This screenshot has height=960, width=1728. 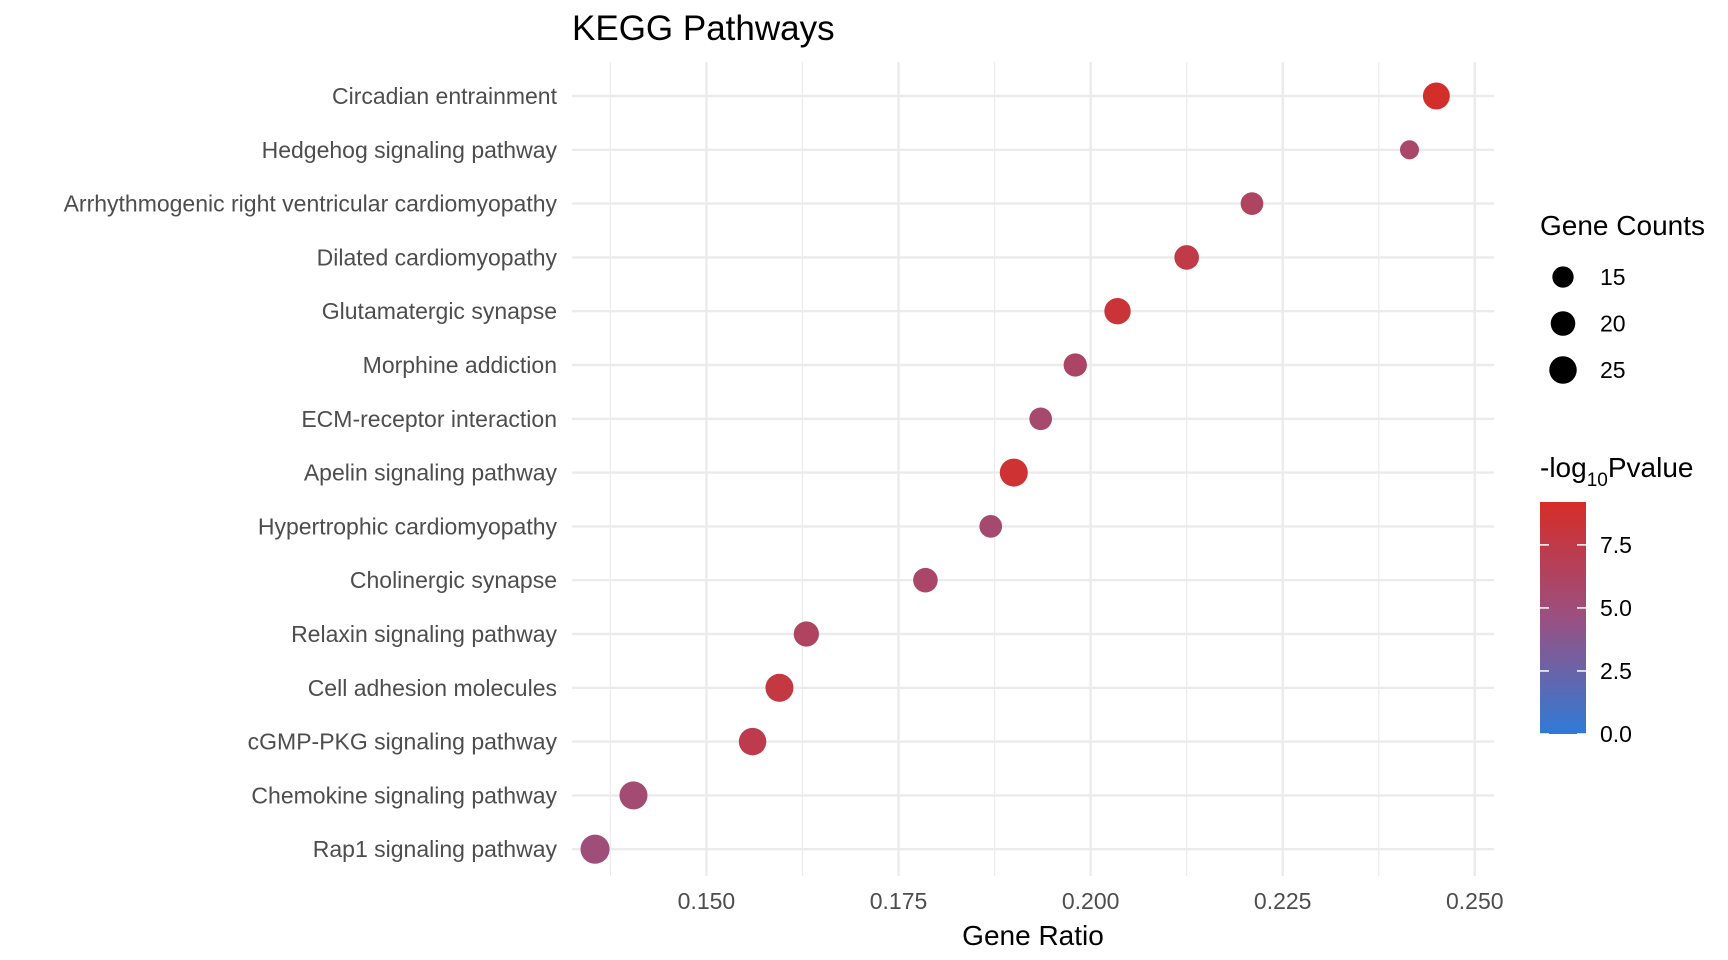 I want to click on y-tick-label: Hypertrophic cardiomyopathy, so click(x=408, y=526).